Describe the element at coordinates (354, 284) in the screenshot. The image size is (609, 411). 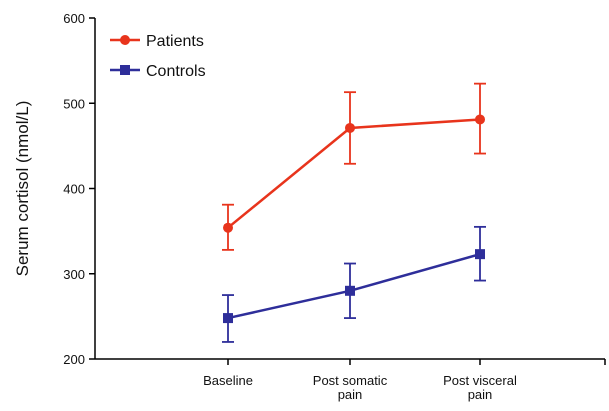
I see `series-controls` at that location.